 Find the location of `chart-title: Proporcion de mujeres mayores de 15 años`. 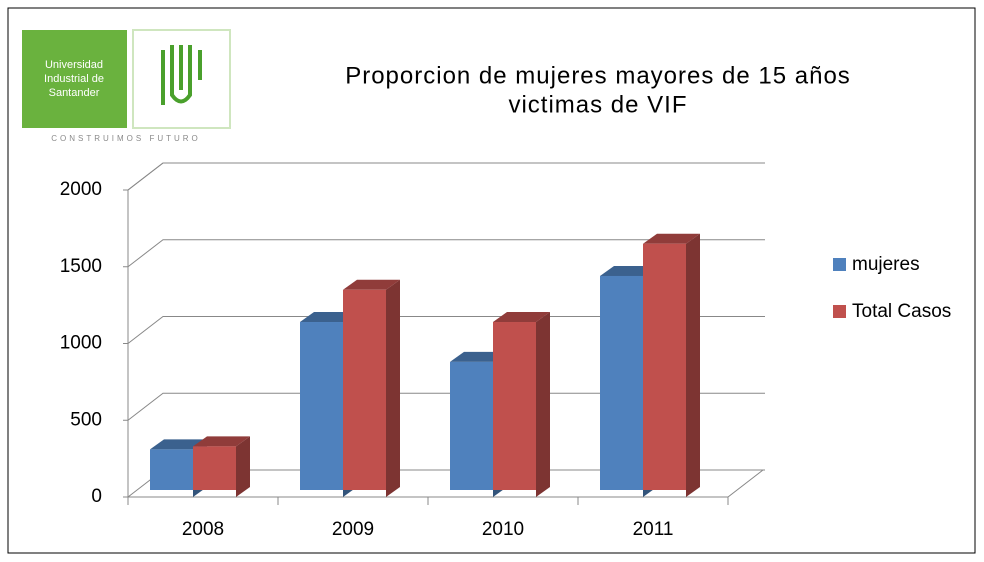

chart-title: Proporcion de mujeres mayores de 15 años is located at coordinates (598, 75).